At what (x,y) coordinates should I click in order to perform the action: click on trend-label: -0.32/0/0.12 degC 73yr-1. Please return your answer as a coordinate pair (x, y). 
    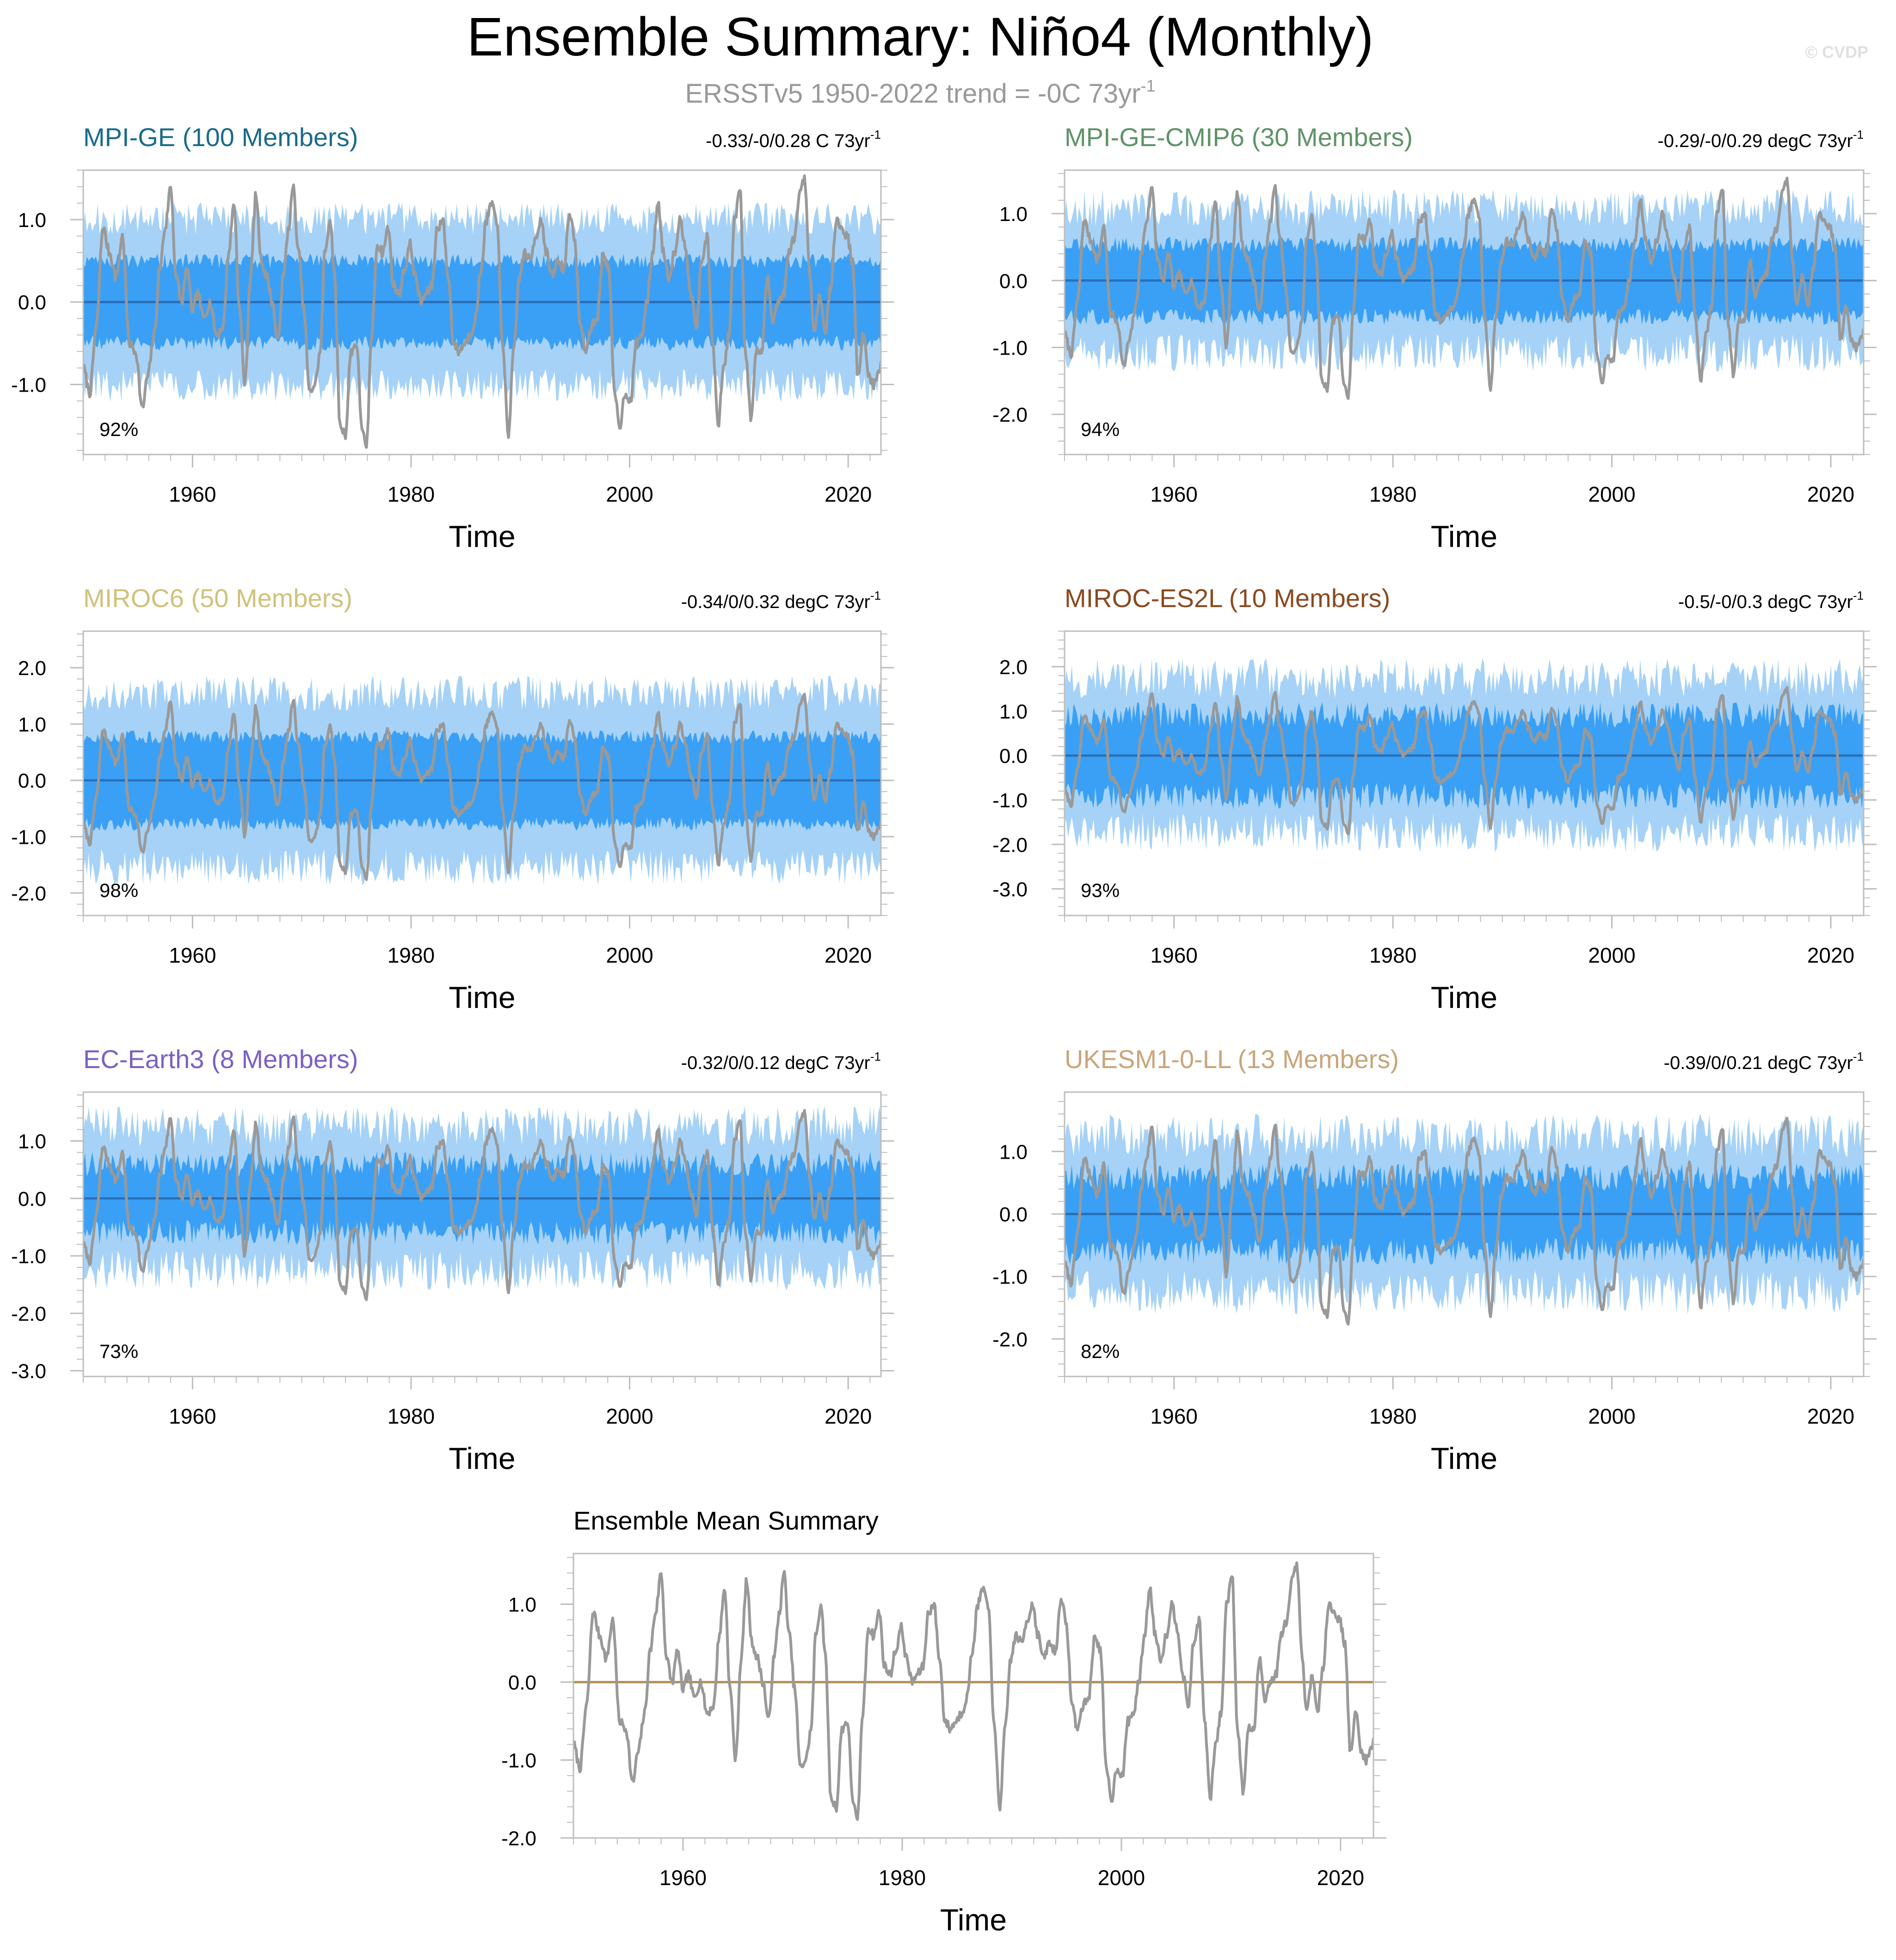
    Looking at the image, I should click on (781, 1061).